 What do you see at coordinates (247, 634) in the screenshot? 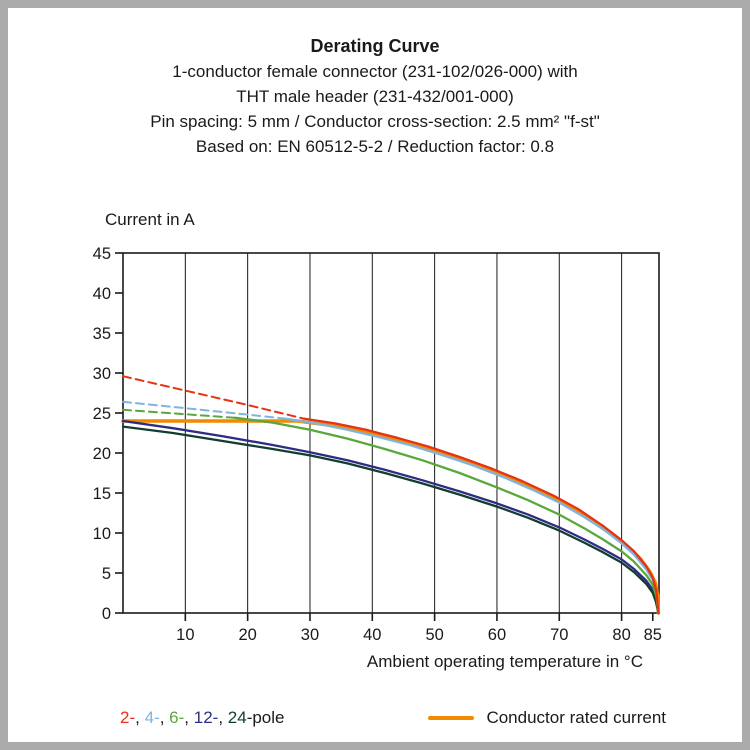
I see `x-tick-label-20: 20` at bounding box center [247, 634].